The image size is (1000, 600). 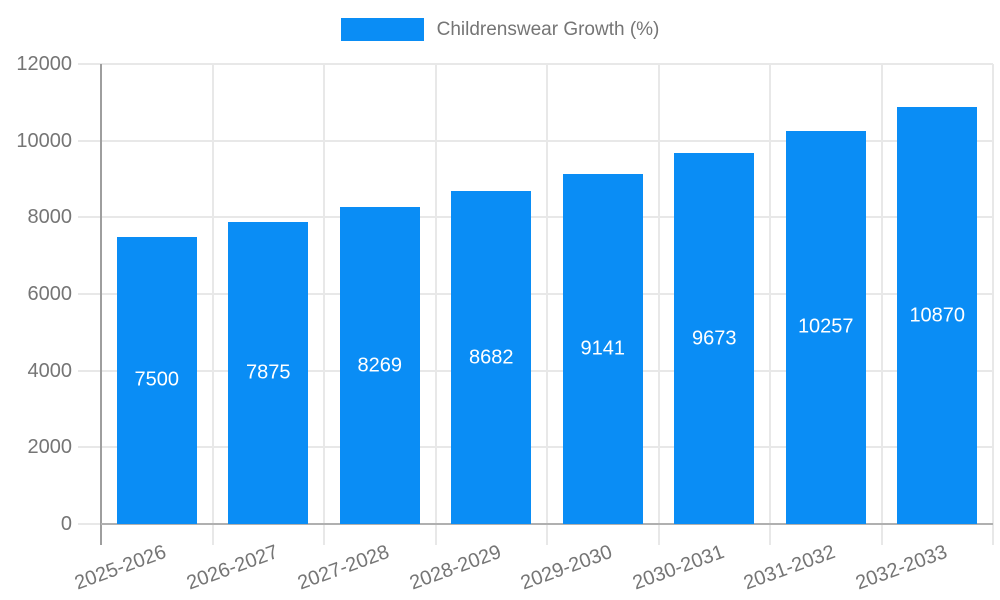 I want to click on bar: 7500, so click(x=156, y=380).